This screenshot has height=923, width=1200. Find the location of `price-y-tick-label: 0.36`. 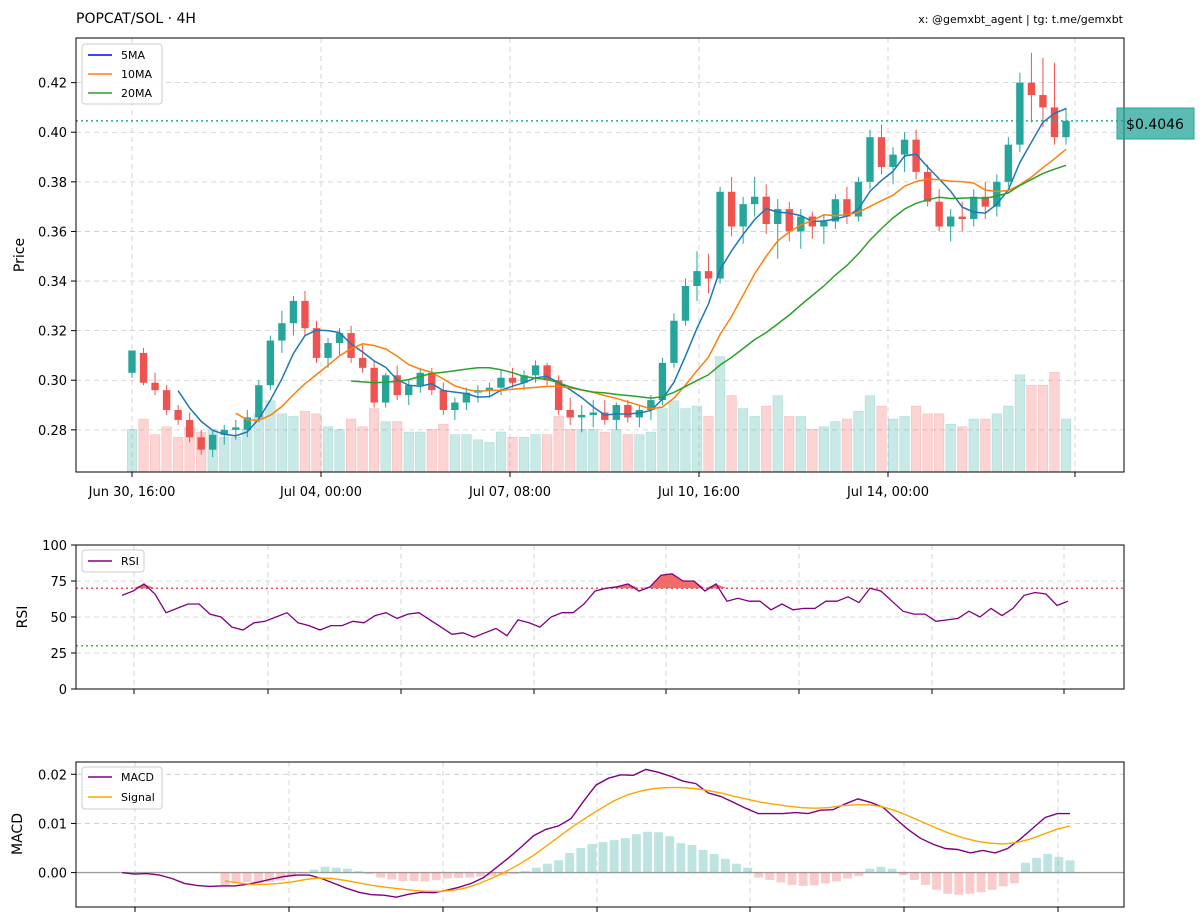

price-y-tick-label: 0.36 is located at coordinates (52, 232).